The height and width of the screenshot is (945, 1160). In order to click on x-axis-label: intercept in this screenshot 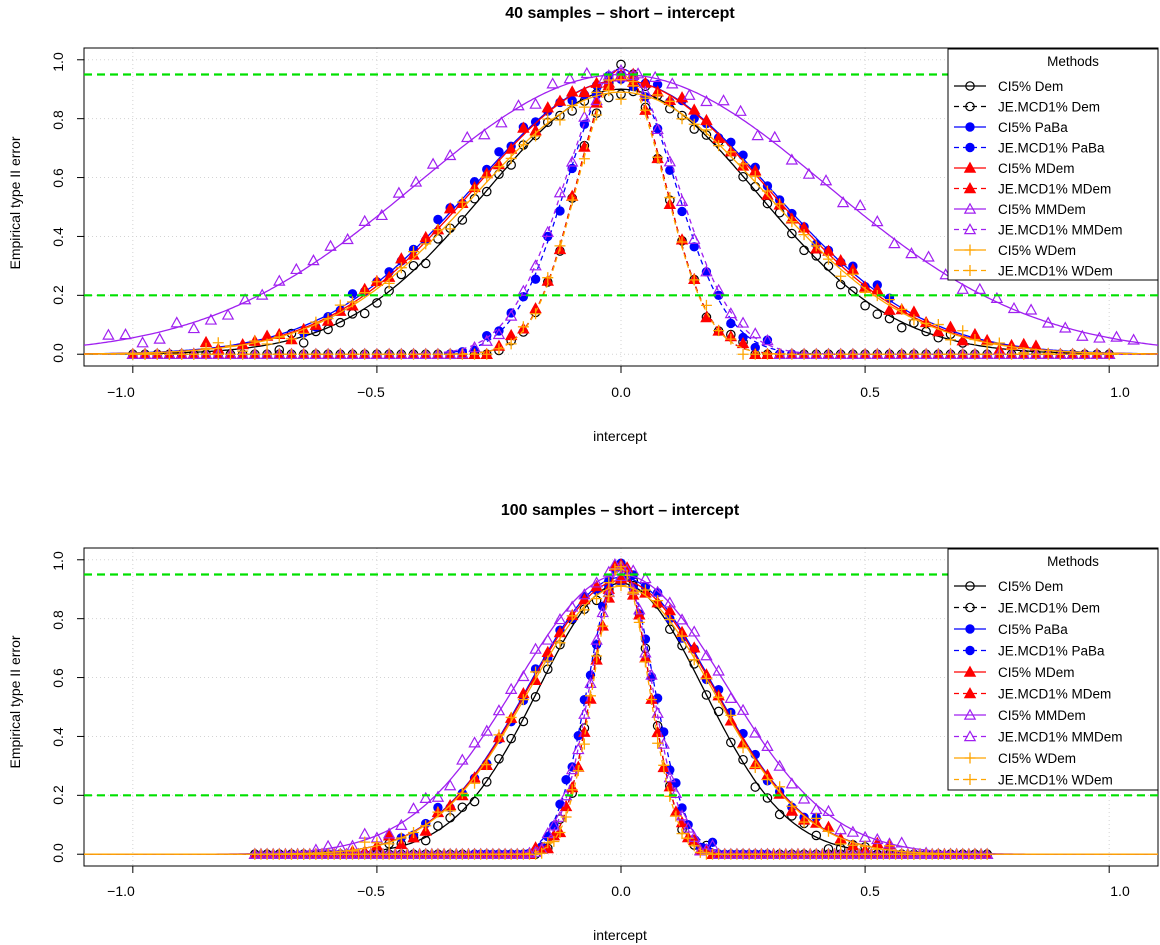, I will do `click(620, 436)`.